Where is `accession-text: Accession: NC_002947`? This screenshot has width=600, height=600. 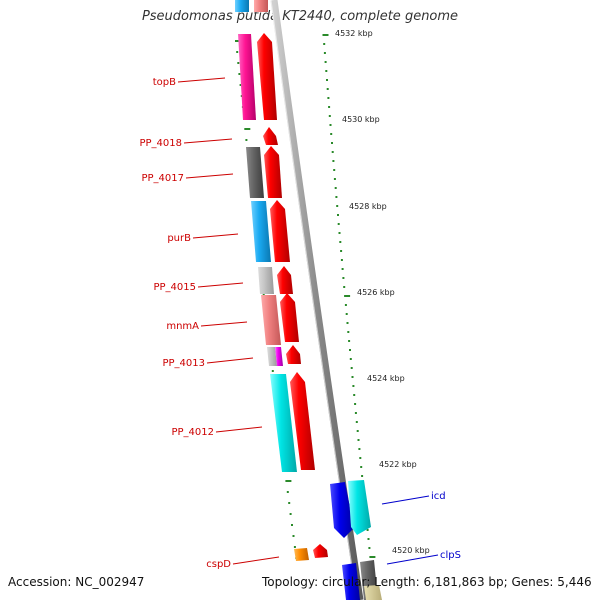
accession-text: Accession: NC_002947 is located at coordinates (76, 582).